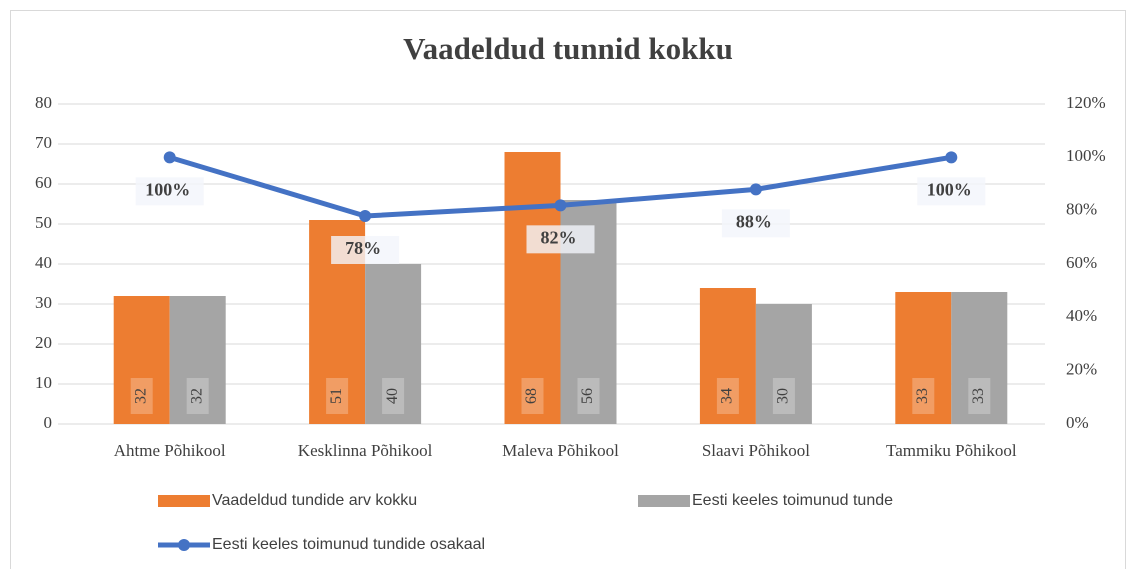 The height and width of the screenshot is (569, 1136). Describe the element at coordinates (43, 262) in the screenshot. I see `y-tick-label: 40` at that location.